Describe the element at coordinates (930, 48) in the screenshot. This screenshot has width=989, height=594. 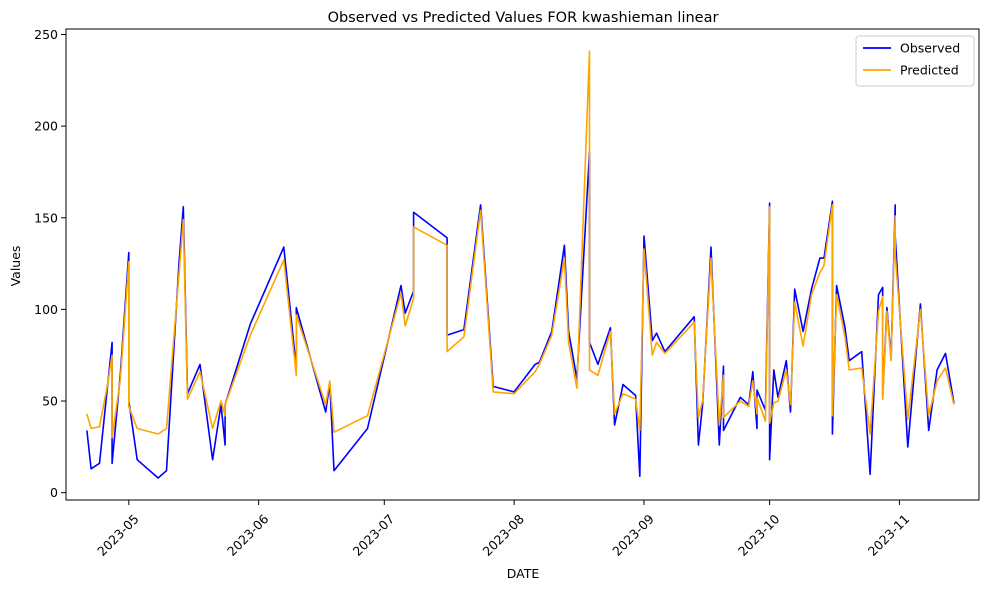
I see `legend-observed-label: Observed` at that location.